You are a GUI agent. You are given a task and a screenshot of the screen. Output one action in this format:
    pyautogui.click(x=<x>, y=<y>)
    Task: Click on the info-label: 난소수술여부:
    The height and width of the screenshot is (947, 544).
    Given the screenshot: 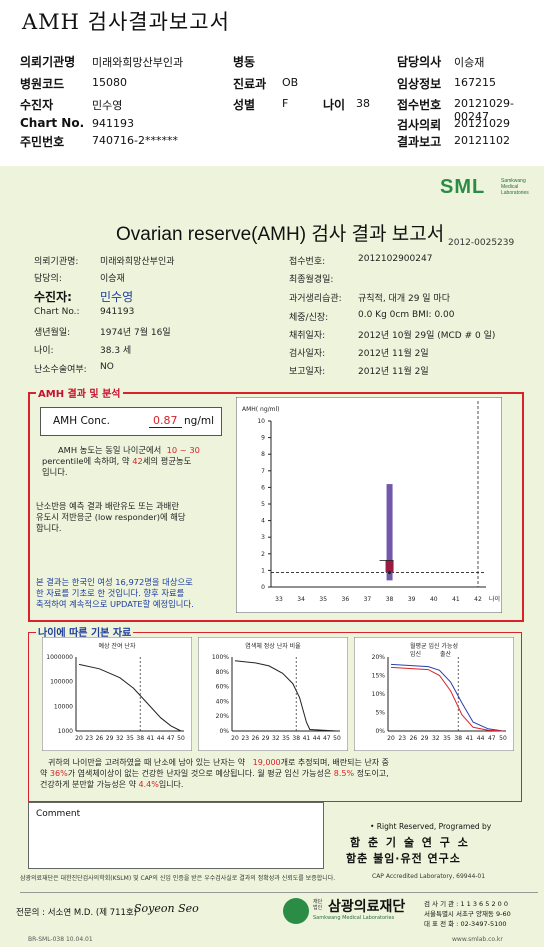 What is the action you would take?
    pyautogui.click(x=60, y=370)
    